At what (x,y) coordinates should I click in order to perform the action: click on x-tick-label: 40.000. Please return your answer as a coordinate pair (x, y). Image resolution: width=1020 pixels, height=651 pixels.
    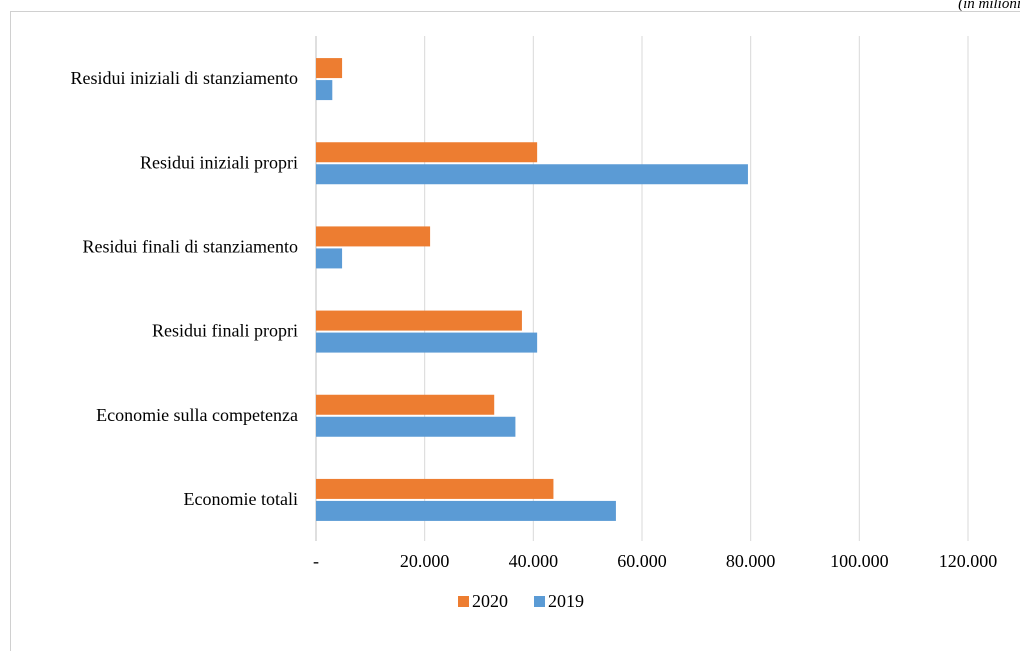
    Looking at the image, I should click on (534, 561).